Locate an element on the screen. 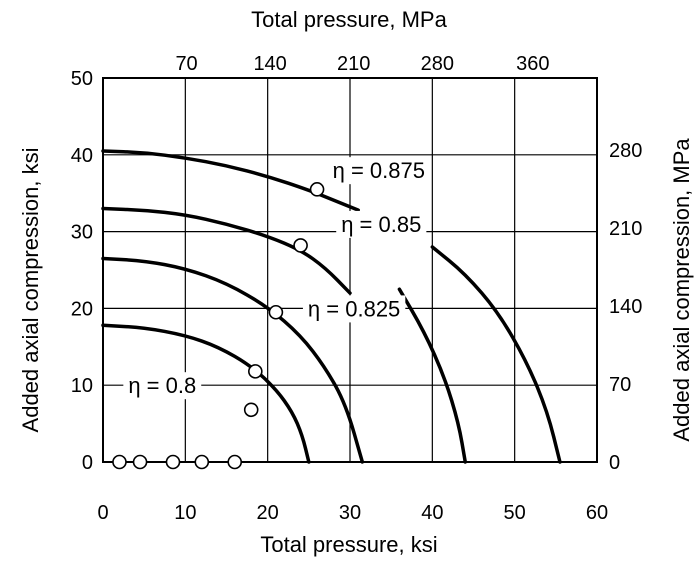 This screenshot has width=699, height=566. y-axis-title: Added axial compression, ksi is located at coordinates (30, 290).